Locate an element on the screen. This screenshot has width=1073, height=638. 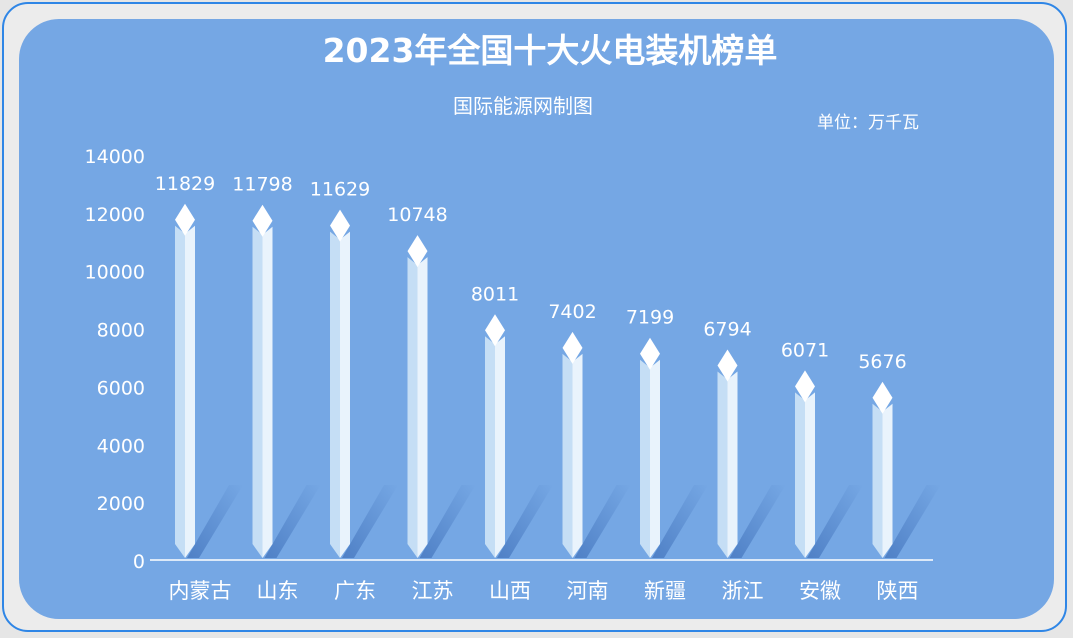
x-tick-label: 新疆 is located at coordinates (665, 591).